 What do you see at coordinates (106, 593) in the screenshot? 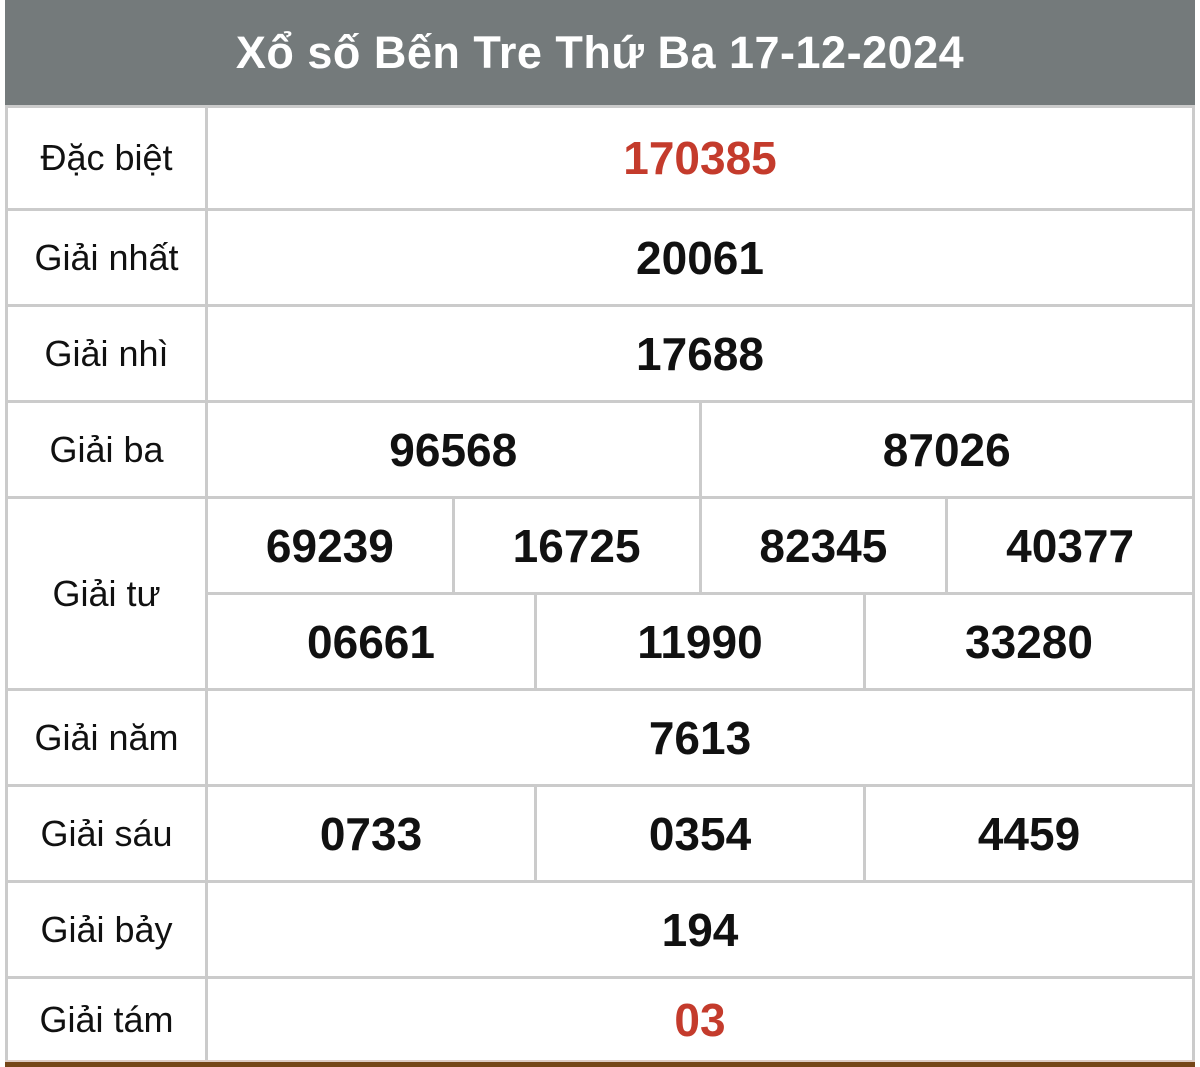
I see `prize-label-giai-tu: Giải tư` at bounding box center [106, 593].